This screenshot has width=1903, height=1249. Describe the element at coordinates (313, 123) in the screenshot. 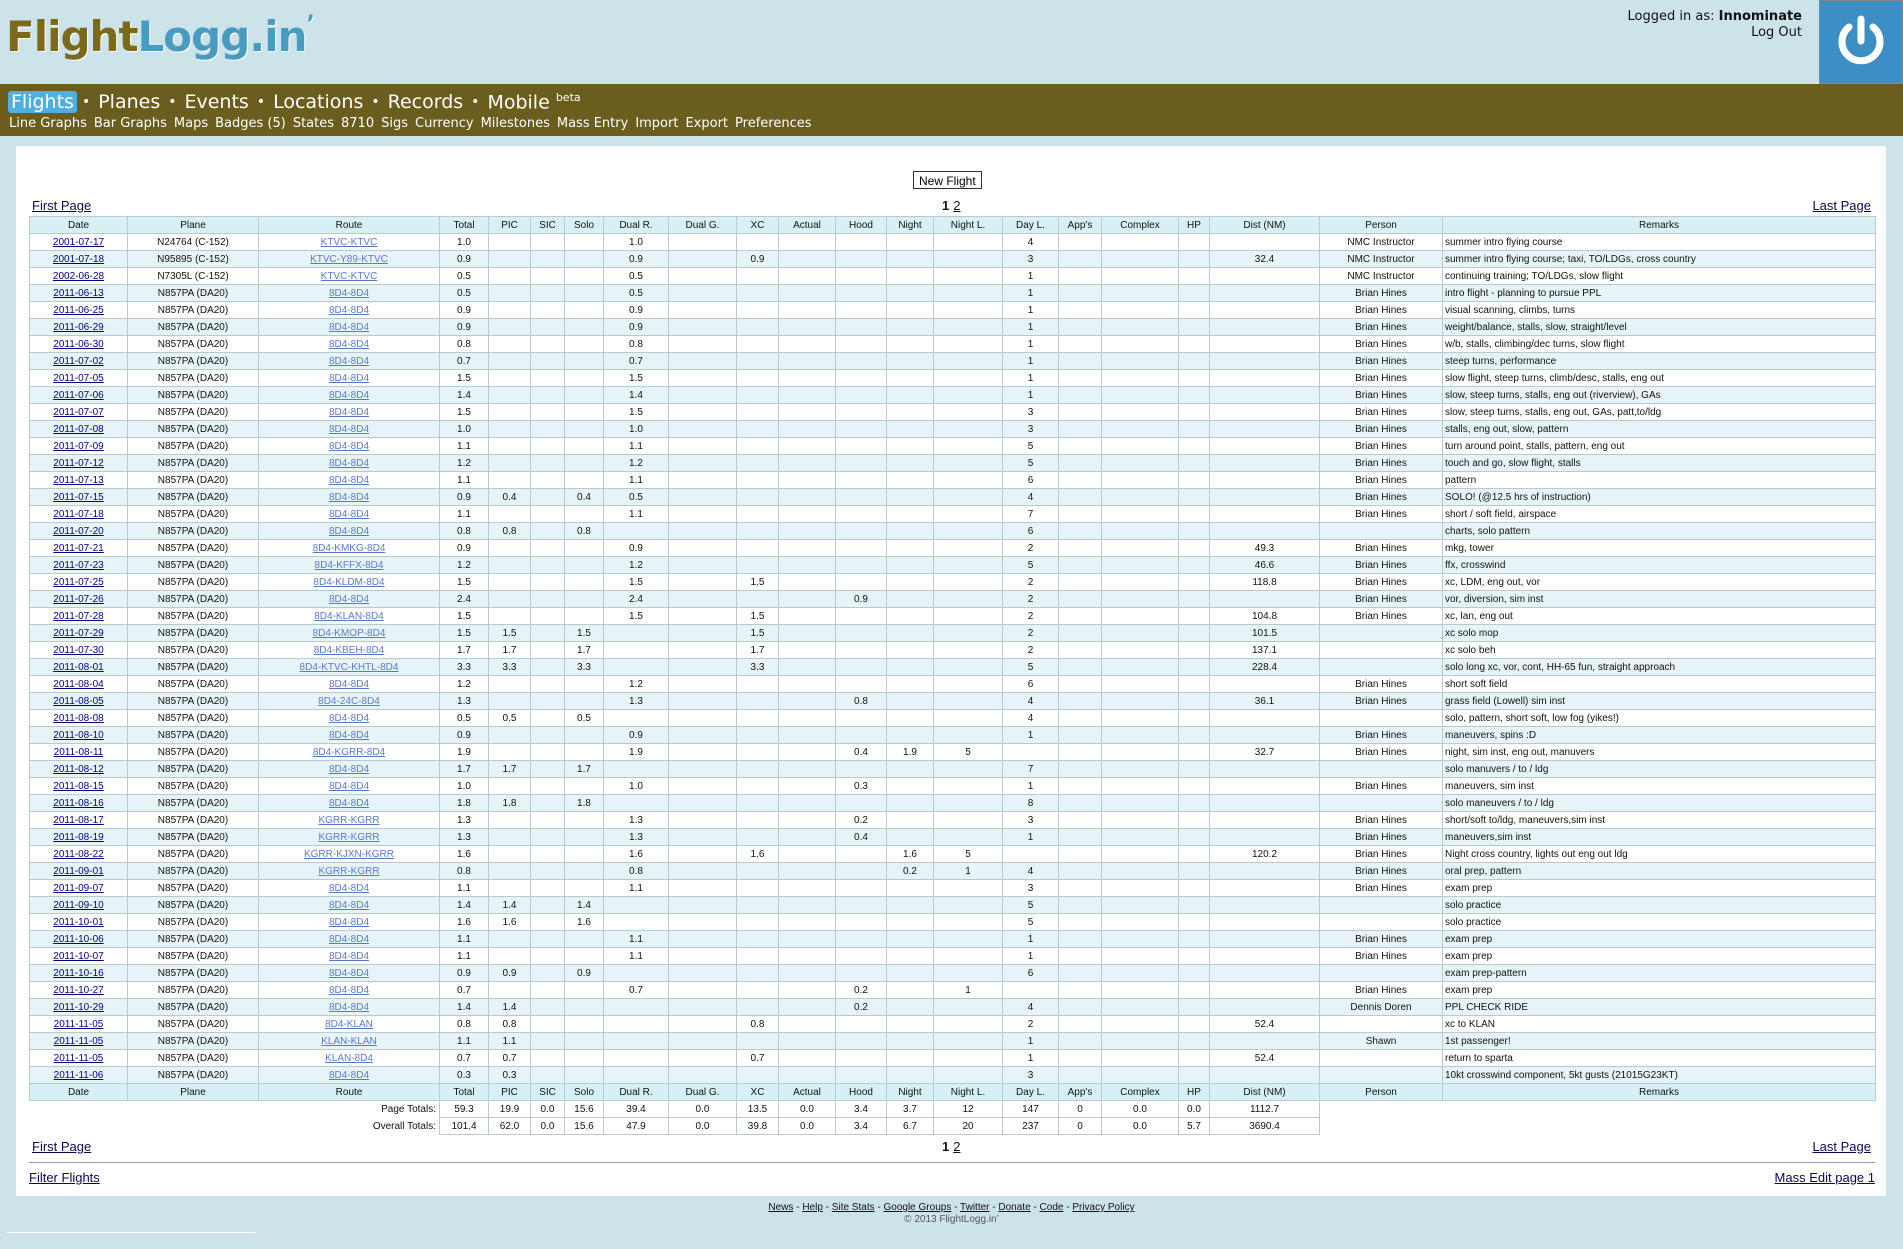

I see `subnav-states: States` at that location.